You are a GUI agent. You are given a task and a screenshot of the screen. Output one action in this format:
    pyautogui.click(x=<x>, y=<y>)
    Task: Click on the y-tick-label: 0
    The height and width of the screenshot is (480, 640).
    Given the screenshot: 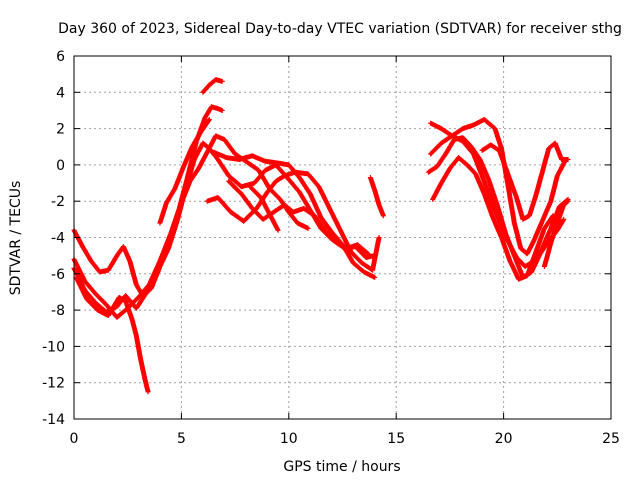 What is the action you would take?
    pyautogui.click(x=60, y=166)
    